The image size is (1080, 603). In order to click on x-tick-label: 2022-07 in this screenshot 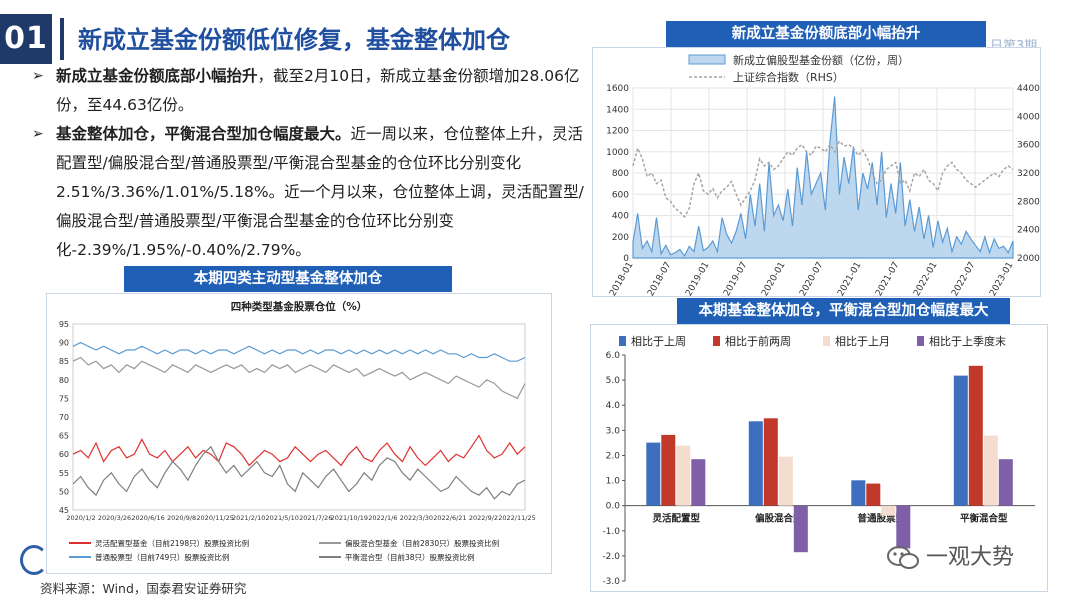, I will do `click(963, 279)`.